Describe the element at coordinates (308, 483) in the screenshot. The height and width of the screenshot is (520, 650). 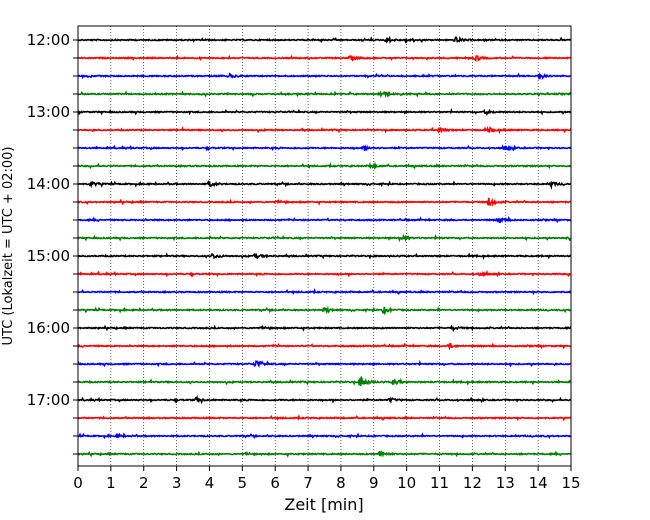
I see `x-tick-label: 7` at that location.